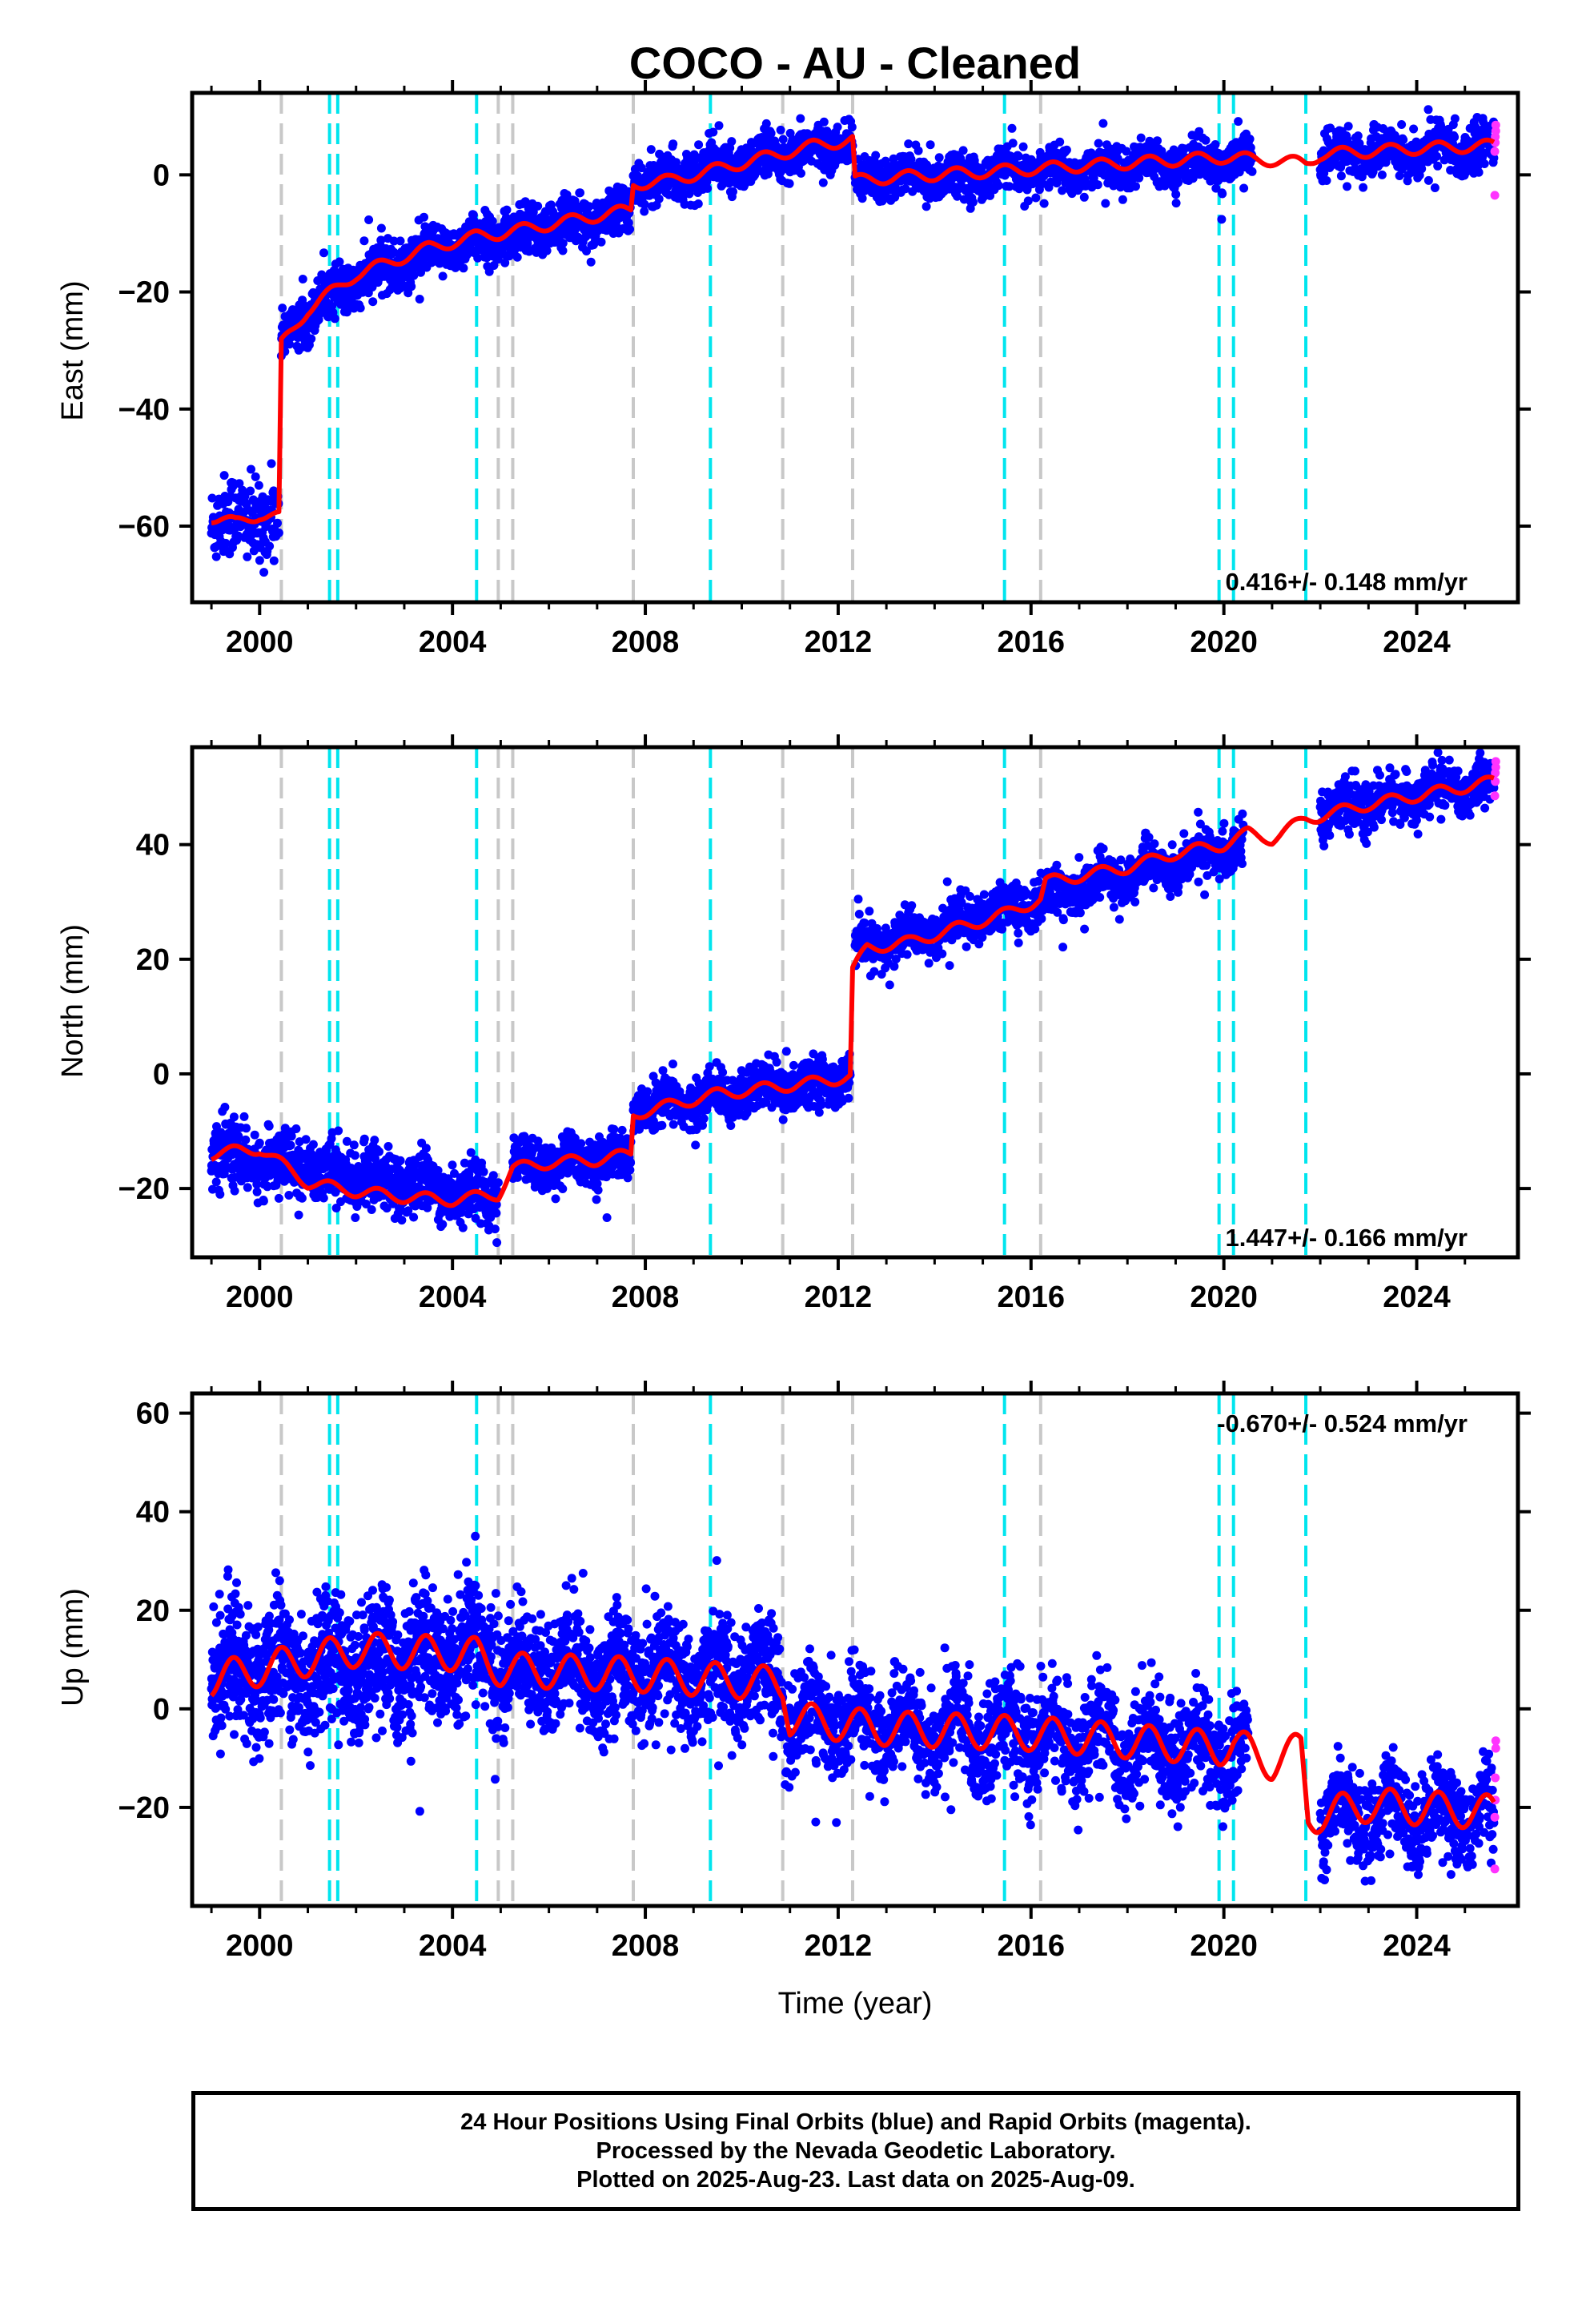 This screenshot has width=1582, height=2324. I want to click on east-rapid-point, so click(1495, 195).